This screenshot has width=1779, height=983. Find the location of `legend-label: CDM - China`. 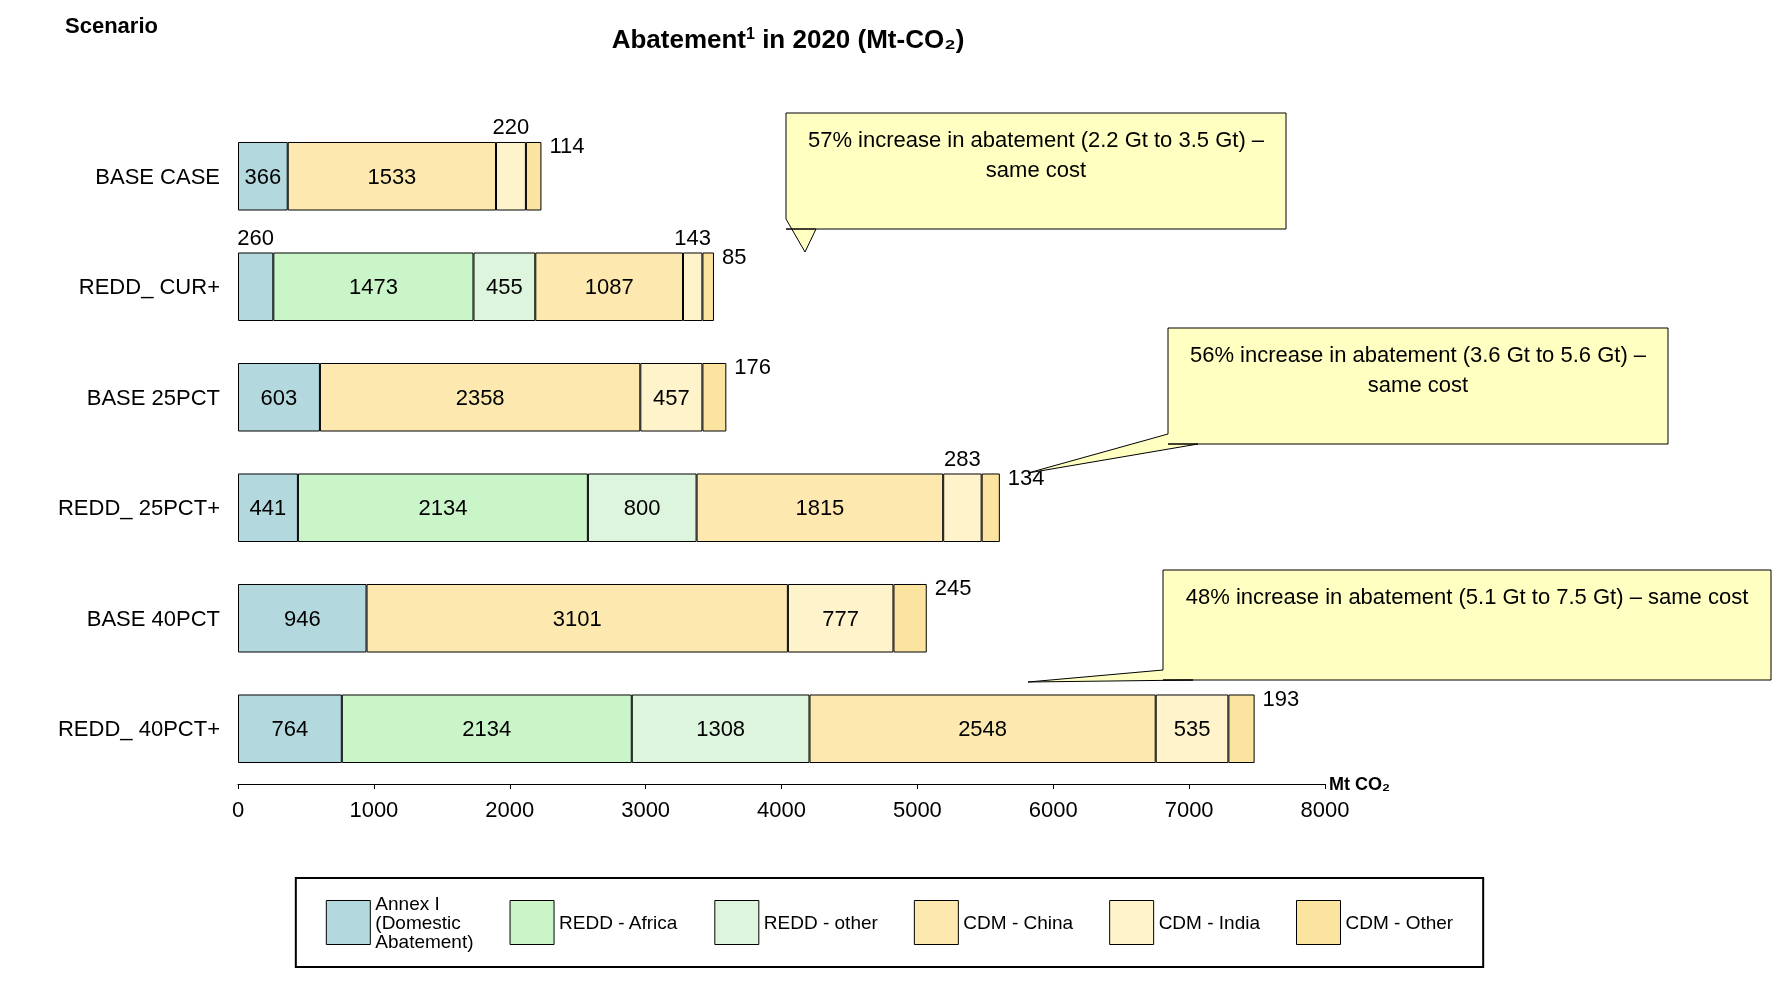

legend-label: CDM - China is located at coordinates (1018, 922).